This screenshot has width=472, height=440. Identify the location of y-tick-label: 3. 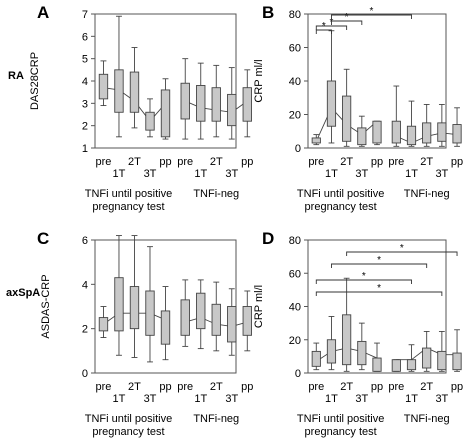
(85, 104).